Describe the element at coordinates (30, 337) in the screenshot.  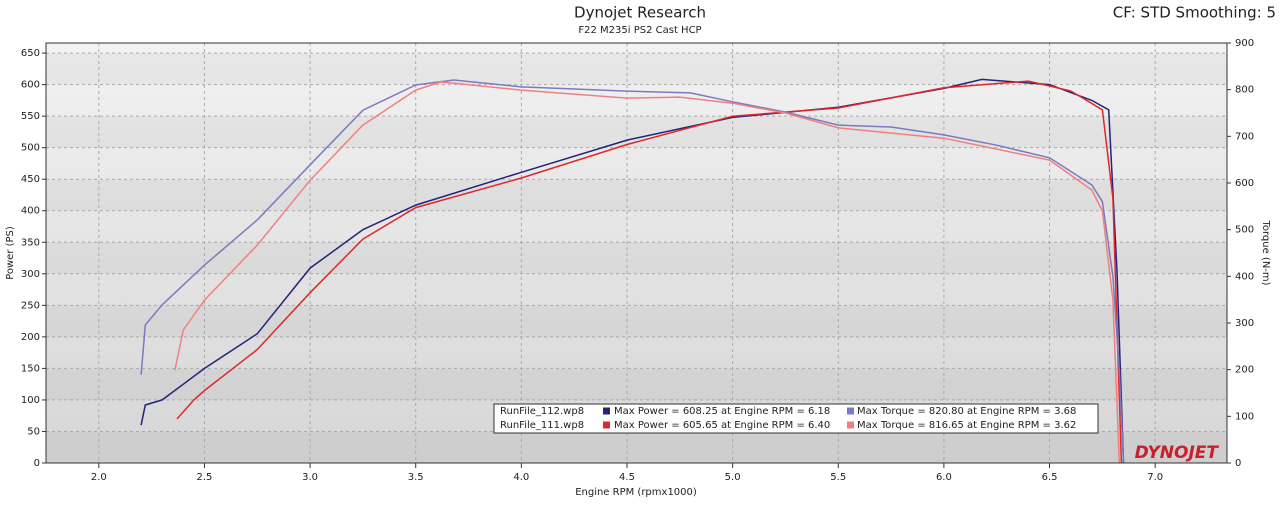
I see `y-tick-label: 200` at that location.